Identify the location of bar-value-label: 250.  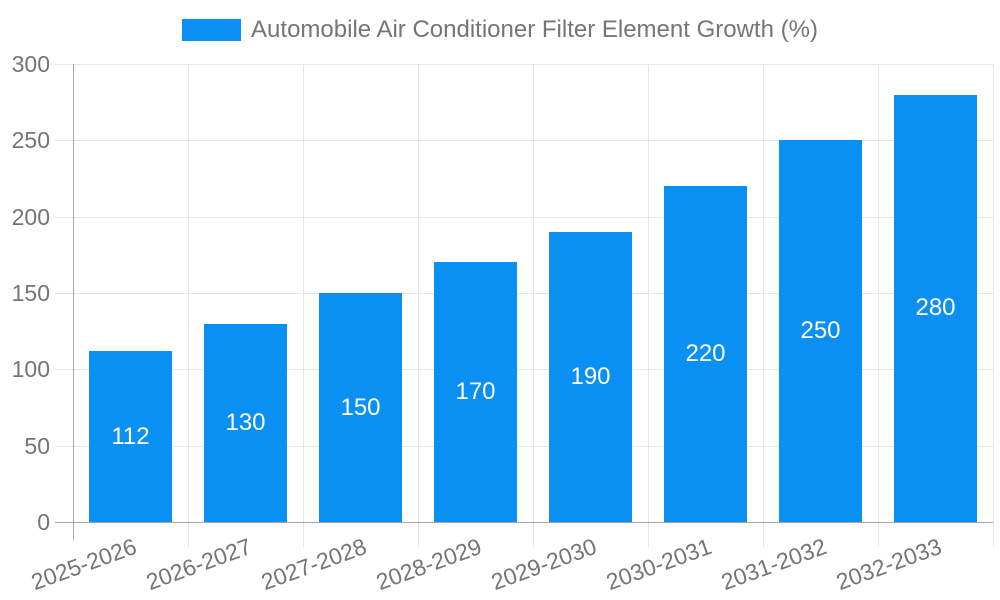
(820, 331).